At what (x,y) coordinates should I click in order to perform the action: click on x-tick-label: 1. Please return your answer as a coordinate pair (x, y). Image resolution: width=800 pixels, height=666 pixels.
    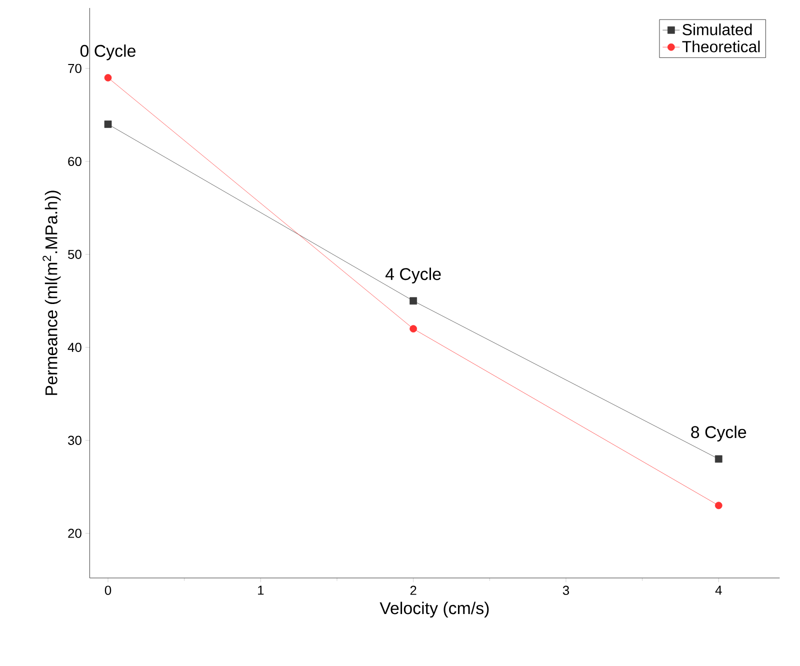
    Looking at the image, I should click on (261, 590).